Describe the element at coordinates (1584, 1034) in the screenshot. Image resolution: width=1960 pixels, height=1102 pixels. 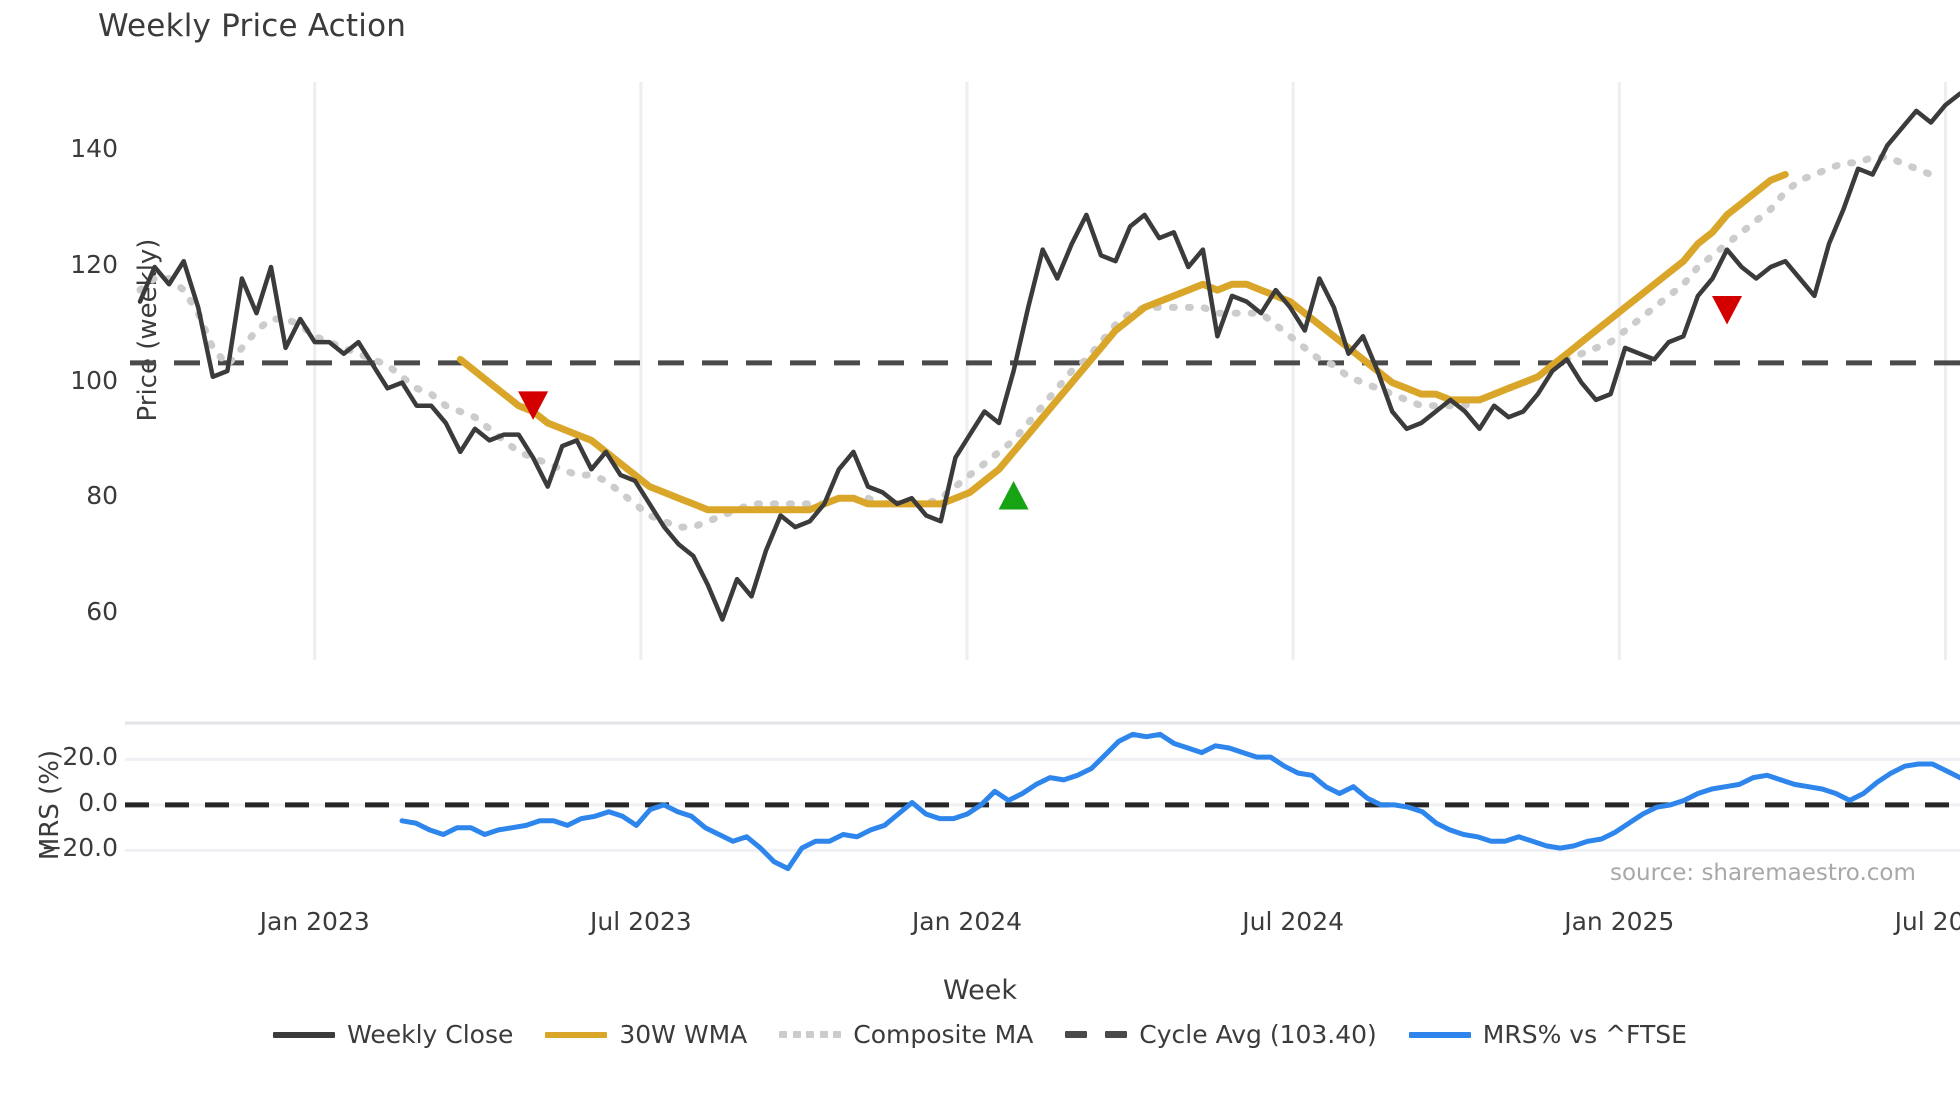
I see `legend-label: MRS% vs ^FTSE` at that location.